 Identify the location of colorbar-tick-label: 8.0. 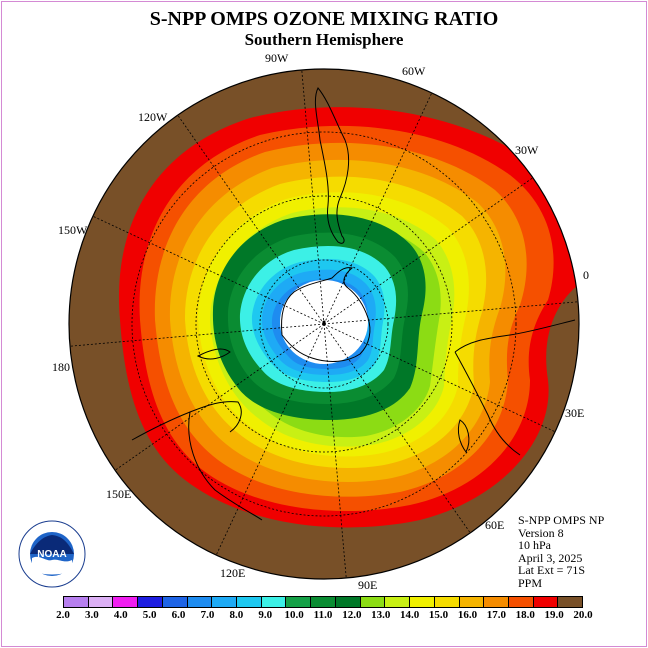
(236, 615).